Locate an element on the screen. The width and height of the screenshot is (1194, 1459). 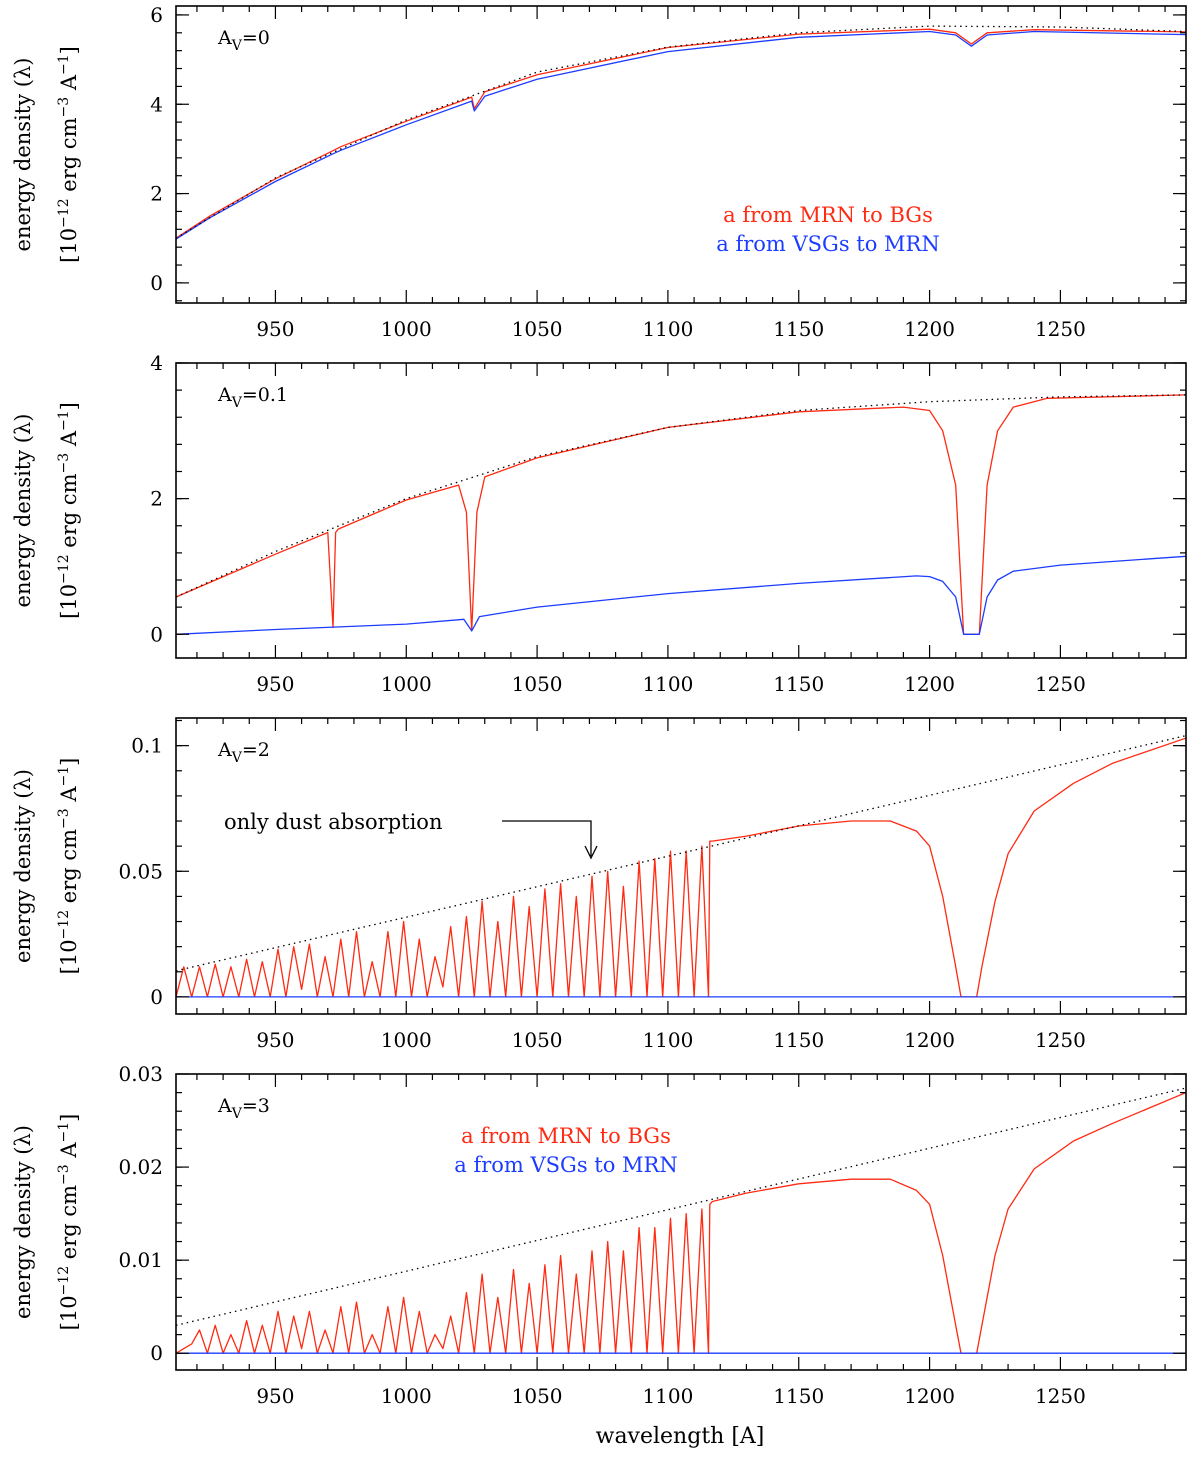
annotation-arrowhead is located at coordinates (591, 852).